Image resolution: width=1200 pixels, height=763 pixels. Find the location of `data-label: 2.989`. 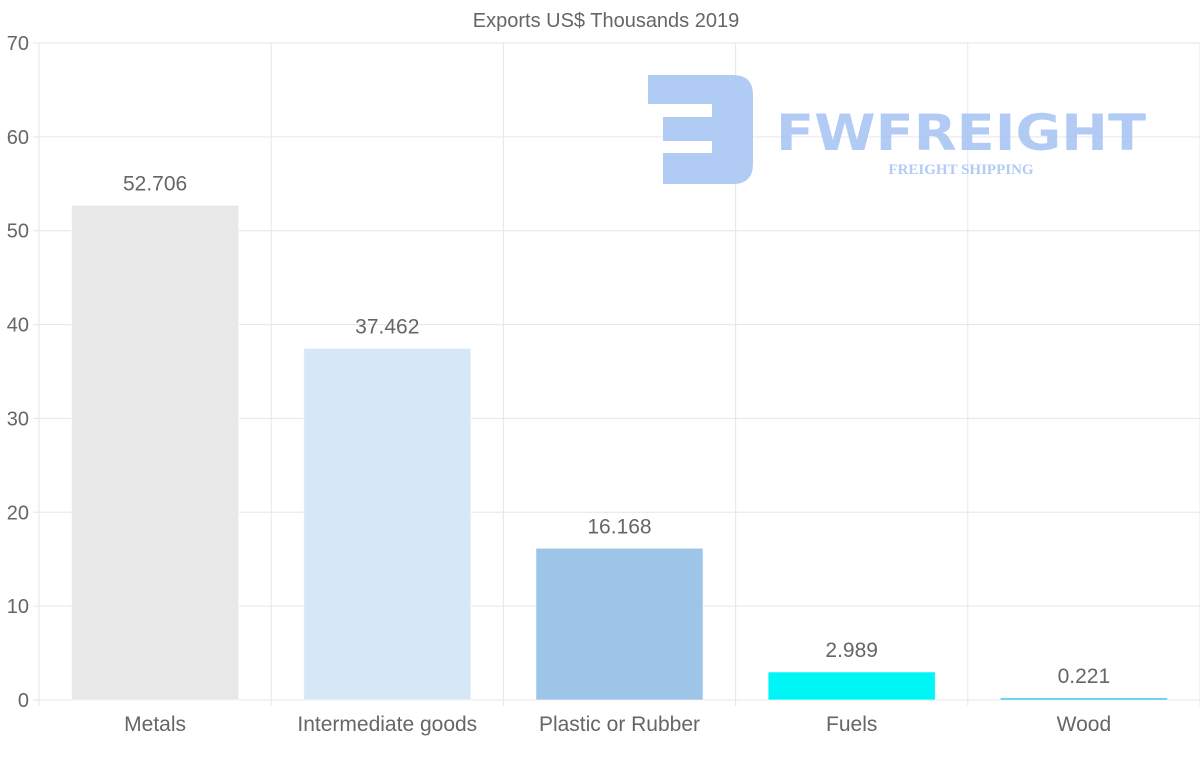

data-label: 2.989 is located at coordinates (851, 650).